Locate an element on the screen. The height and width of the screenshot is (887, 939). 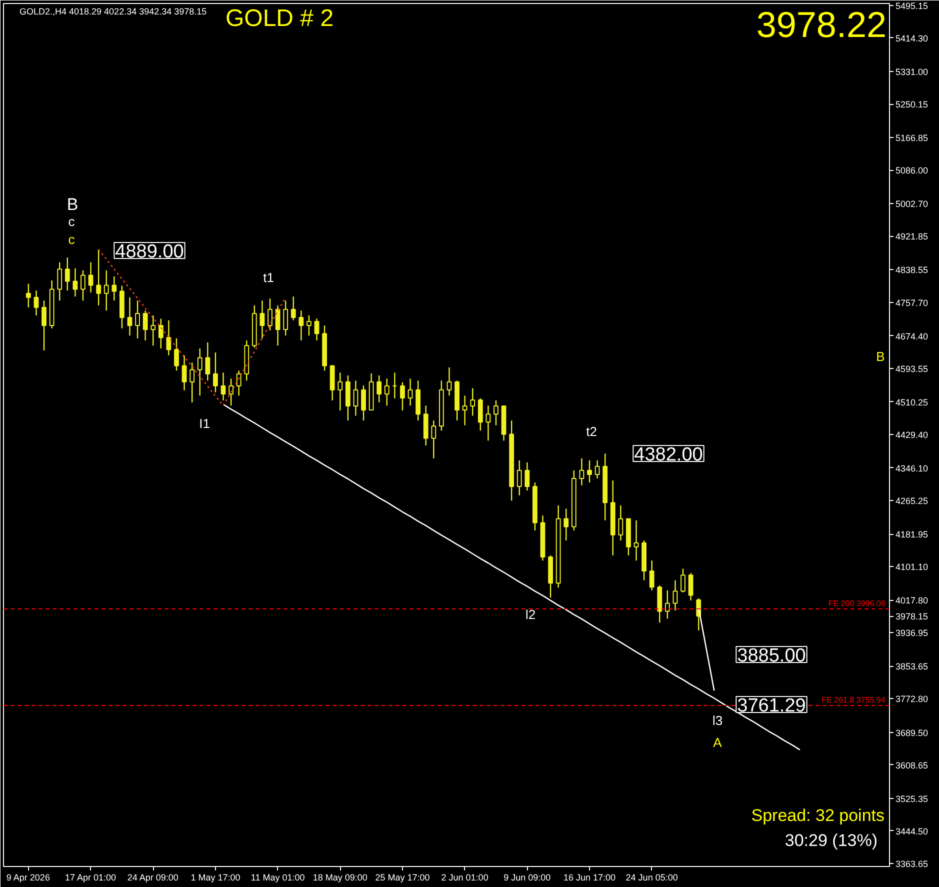
y-tick-label: 3936.95 is located at coordinates (912, 633).